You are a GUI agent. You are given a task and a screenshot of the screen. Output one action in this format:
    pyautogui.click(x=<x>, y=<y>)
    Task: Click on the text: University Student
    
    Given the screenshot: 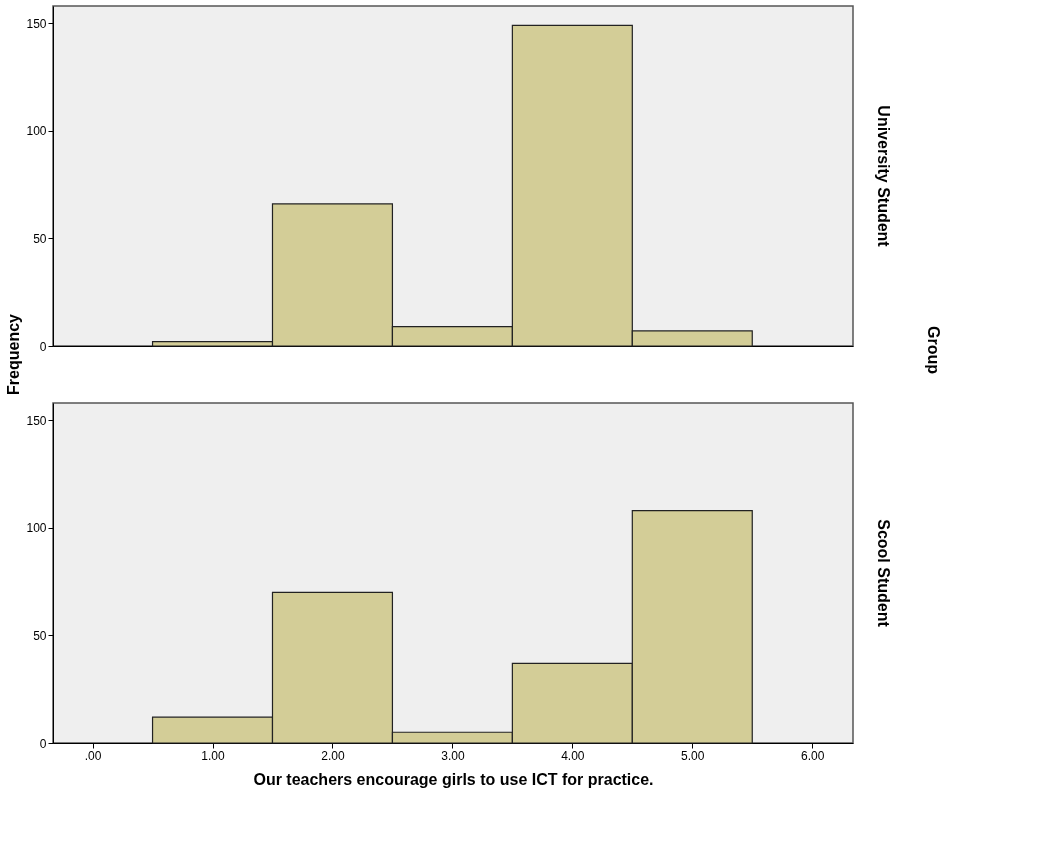 What is the action you would take?
    pyautogui.click(x=883, y=176)
    